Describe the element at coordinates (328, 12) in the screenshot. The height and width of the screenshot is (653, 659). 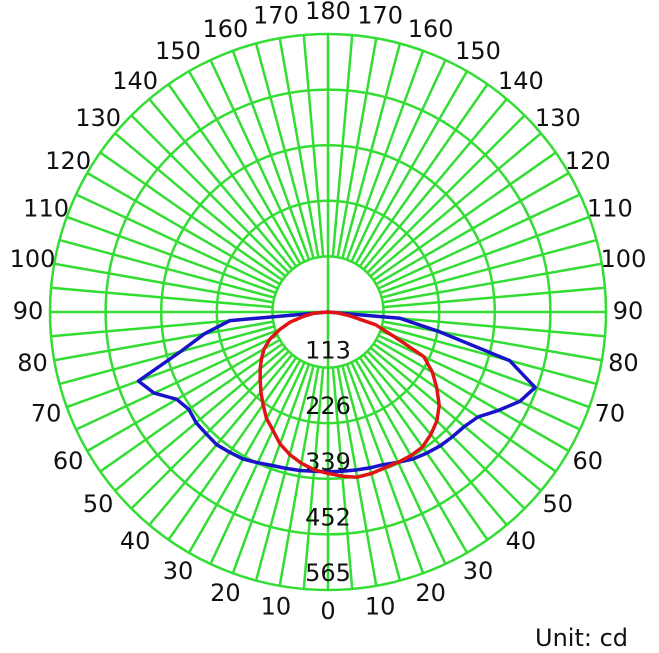
I see `angle-label: 180` at that location.